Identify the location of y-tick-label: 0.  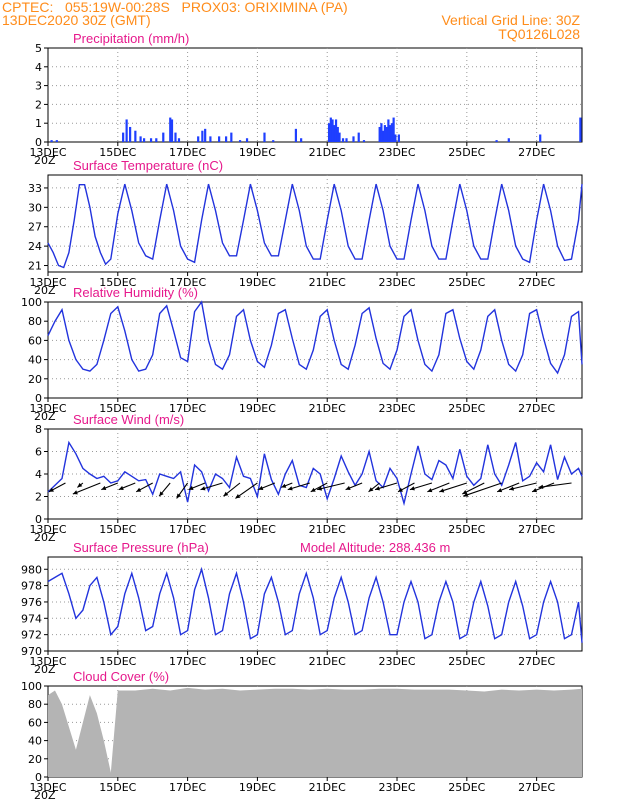
(38, 142).